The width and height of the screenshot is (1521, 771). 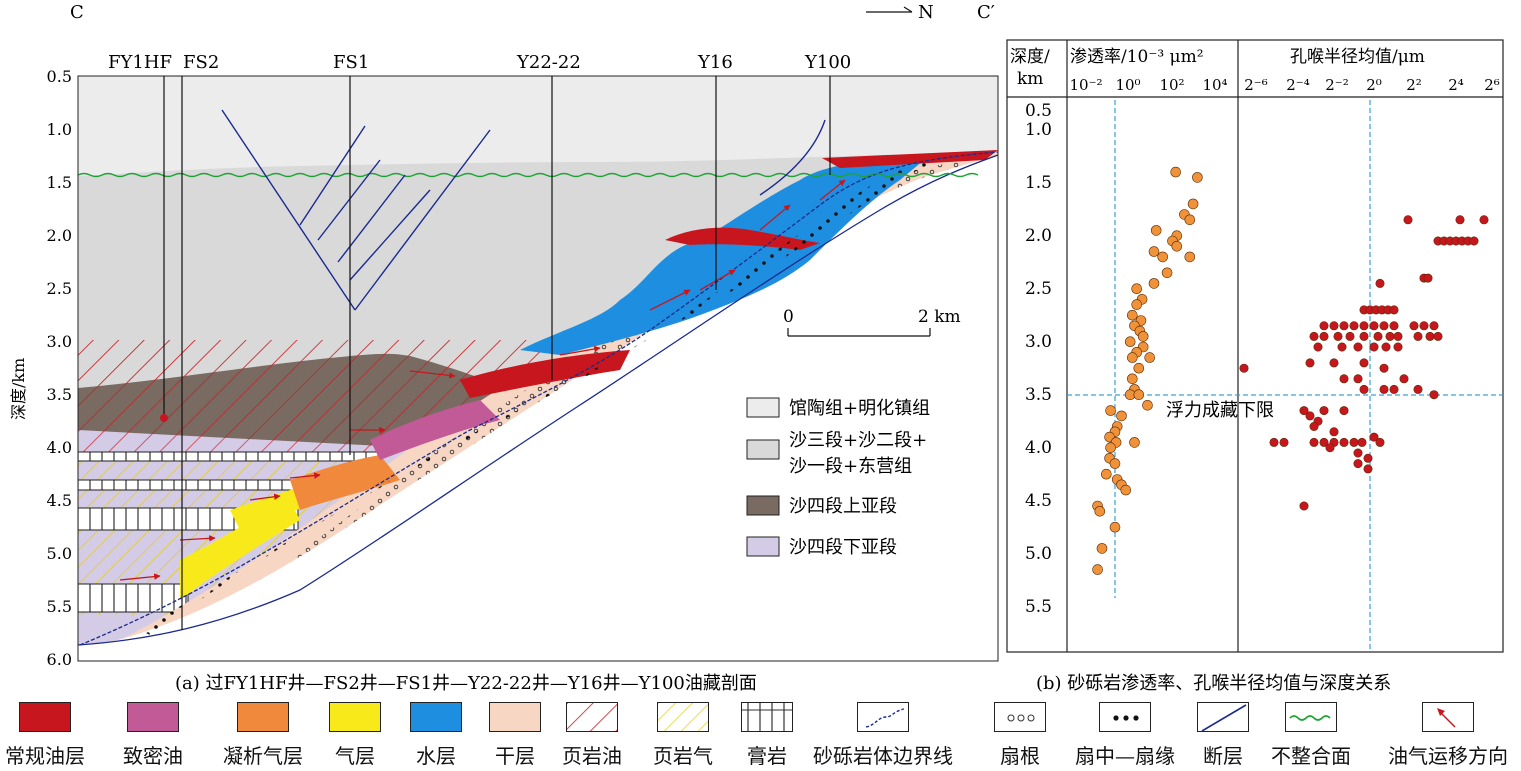 What do you see at coordinates (59, 341) in the screenshot?
I see `ytick-5: 3.0` at bounding box center [59, 341].